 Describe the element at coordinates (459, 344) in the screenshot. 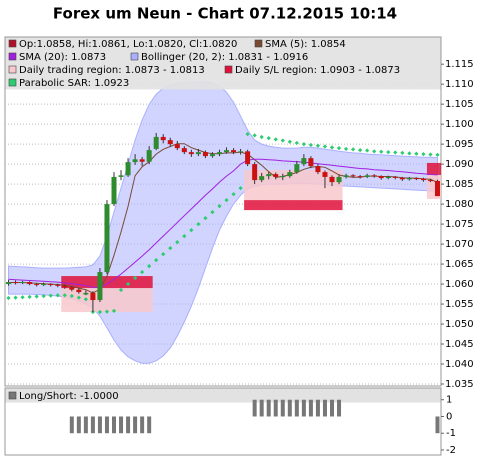

I see `y-tick-label: 1.045` at that location.